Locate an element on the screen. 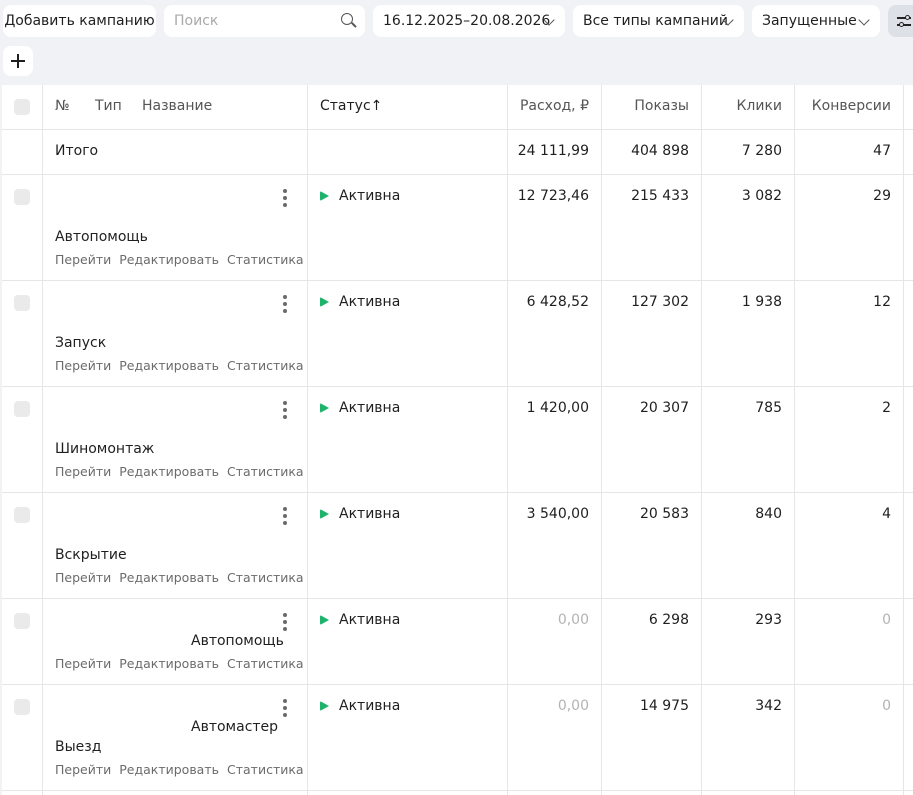 The width and height of the screenshot is (913, 795). header-impressions: Показы is located at coordinates (661, 106).